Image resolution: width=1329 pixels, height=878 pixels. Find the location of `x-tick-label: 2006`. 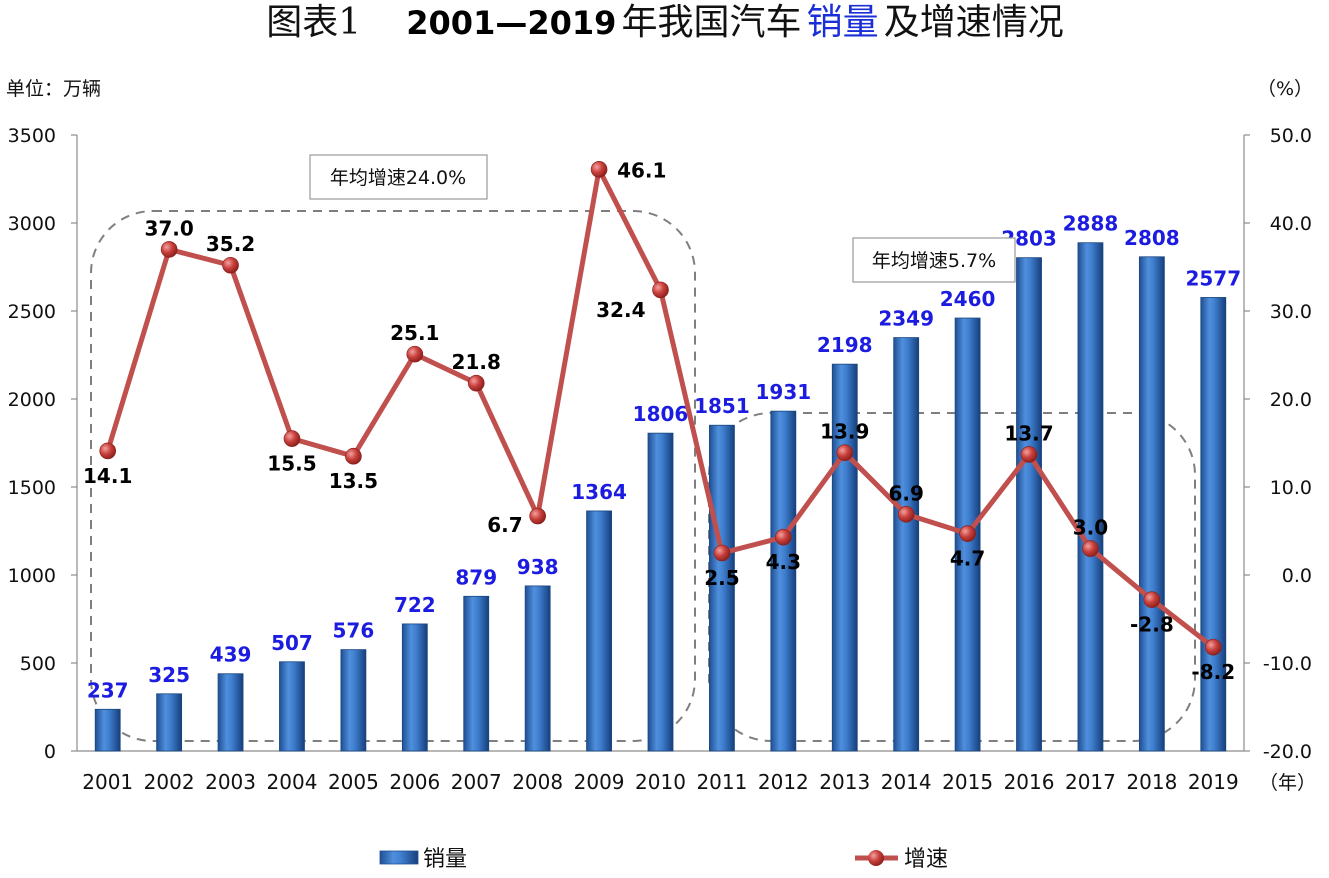

x-tick-label: 2006 is located at coordinates (414, 782).